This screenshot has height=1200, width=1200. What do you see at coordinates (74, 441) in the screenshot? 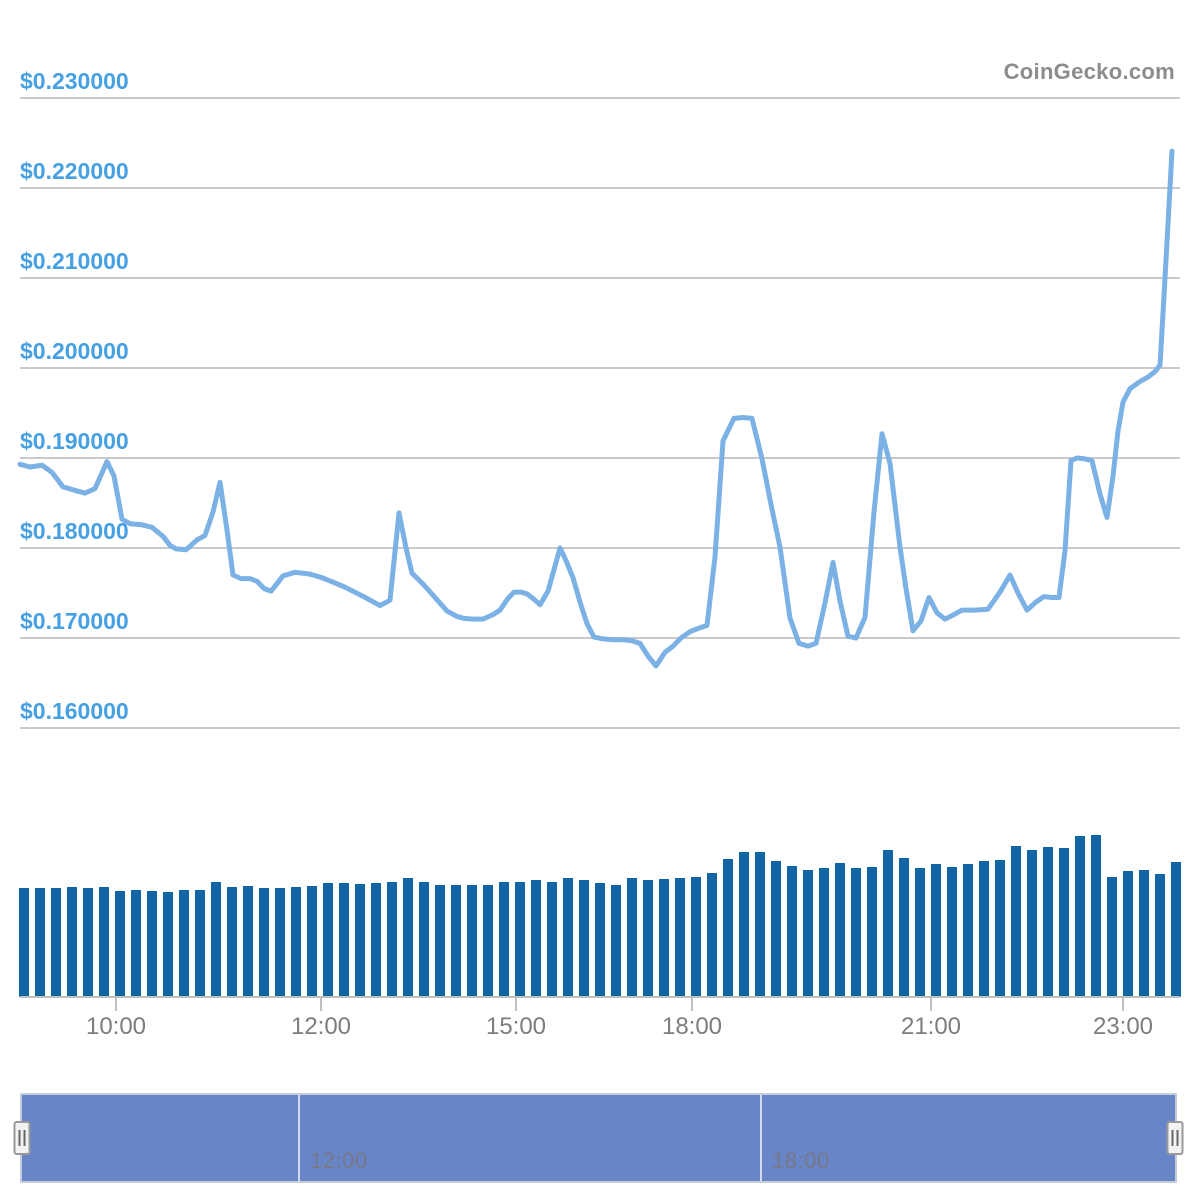
I see `y-axis-label: $0.190000` at bounding box center [74, 441].